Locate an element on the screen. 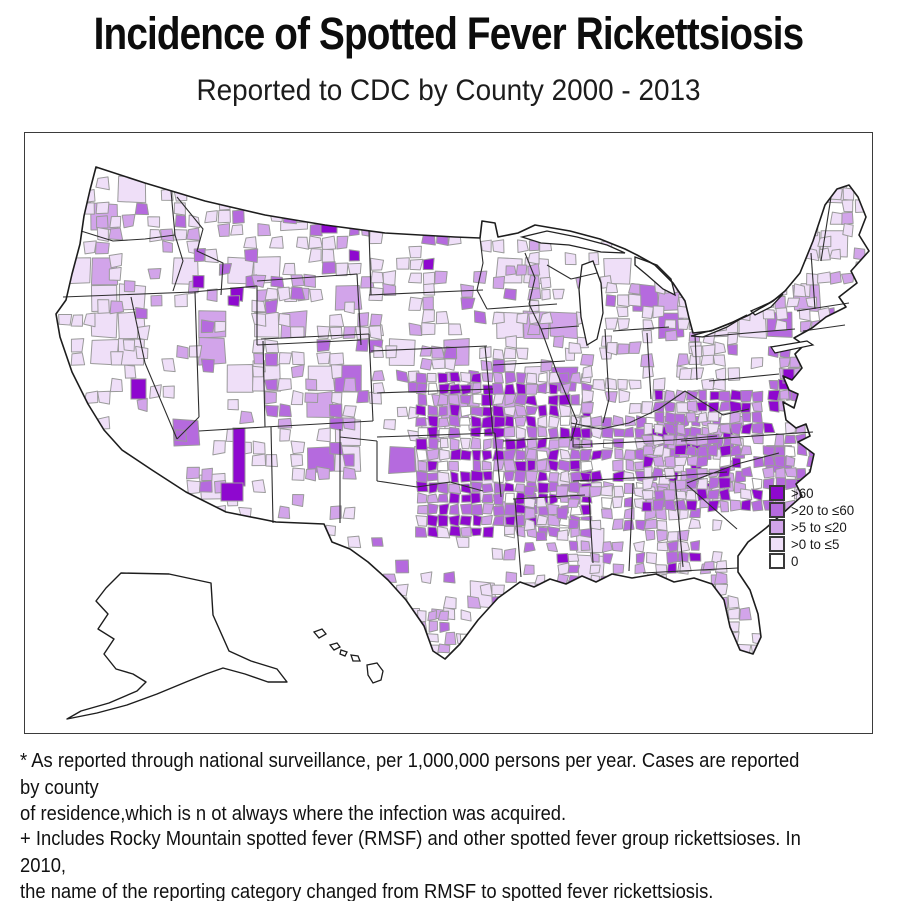  legend-row: >20 to ≤60 is located at coordinates (813, 509).